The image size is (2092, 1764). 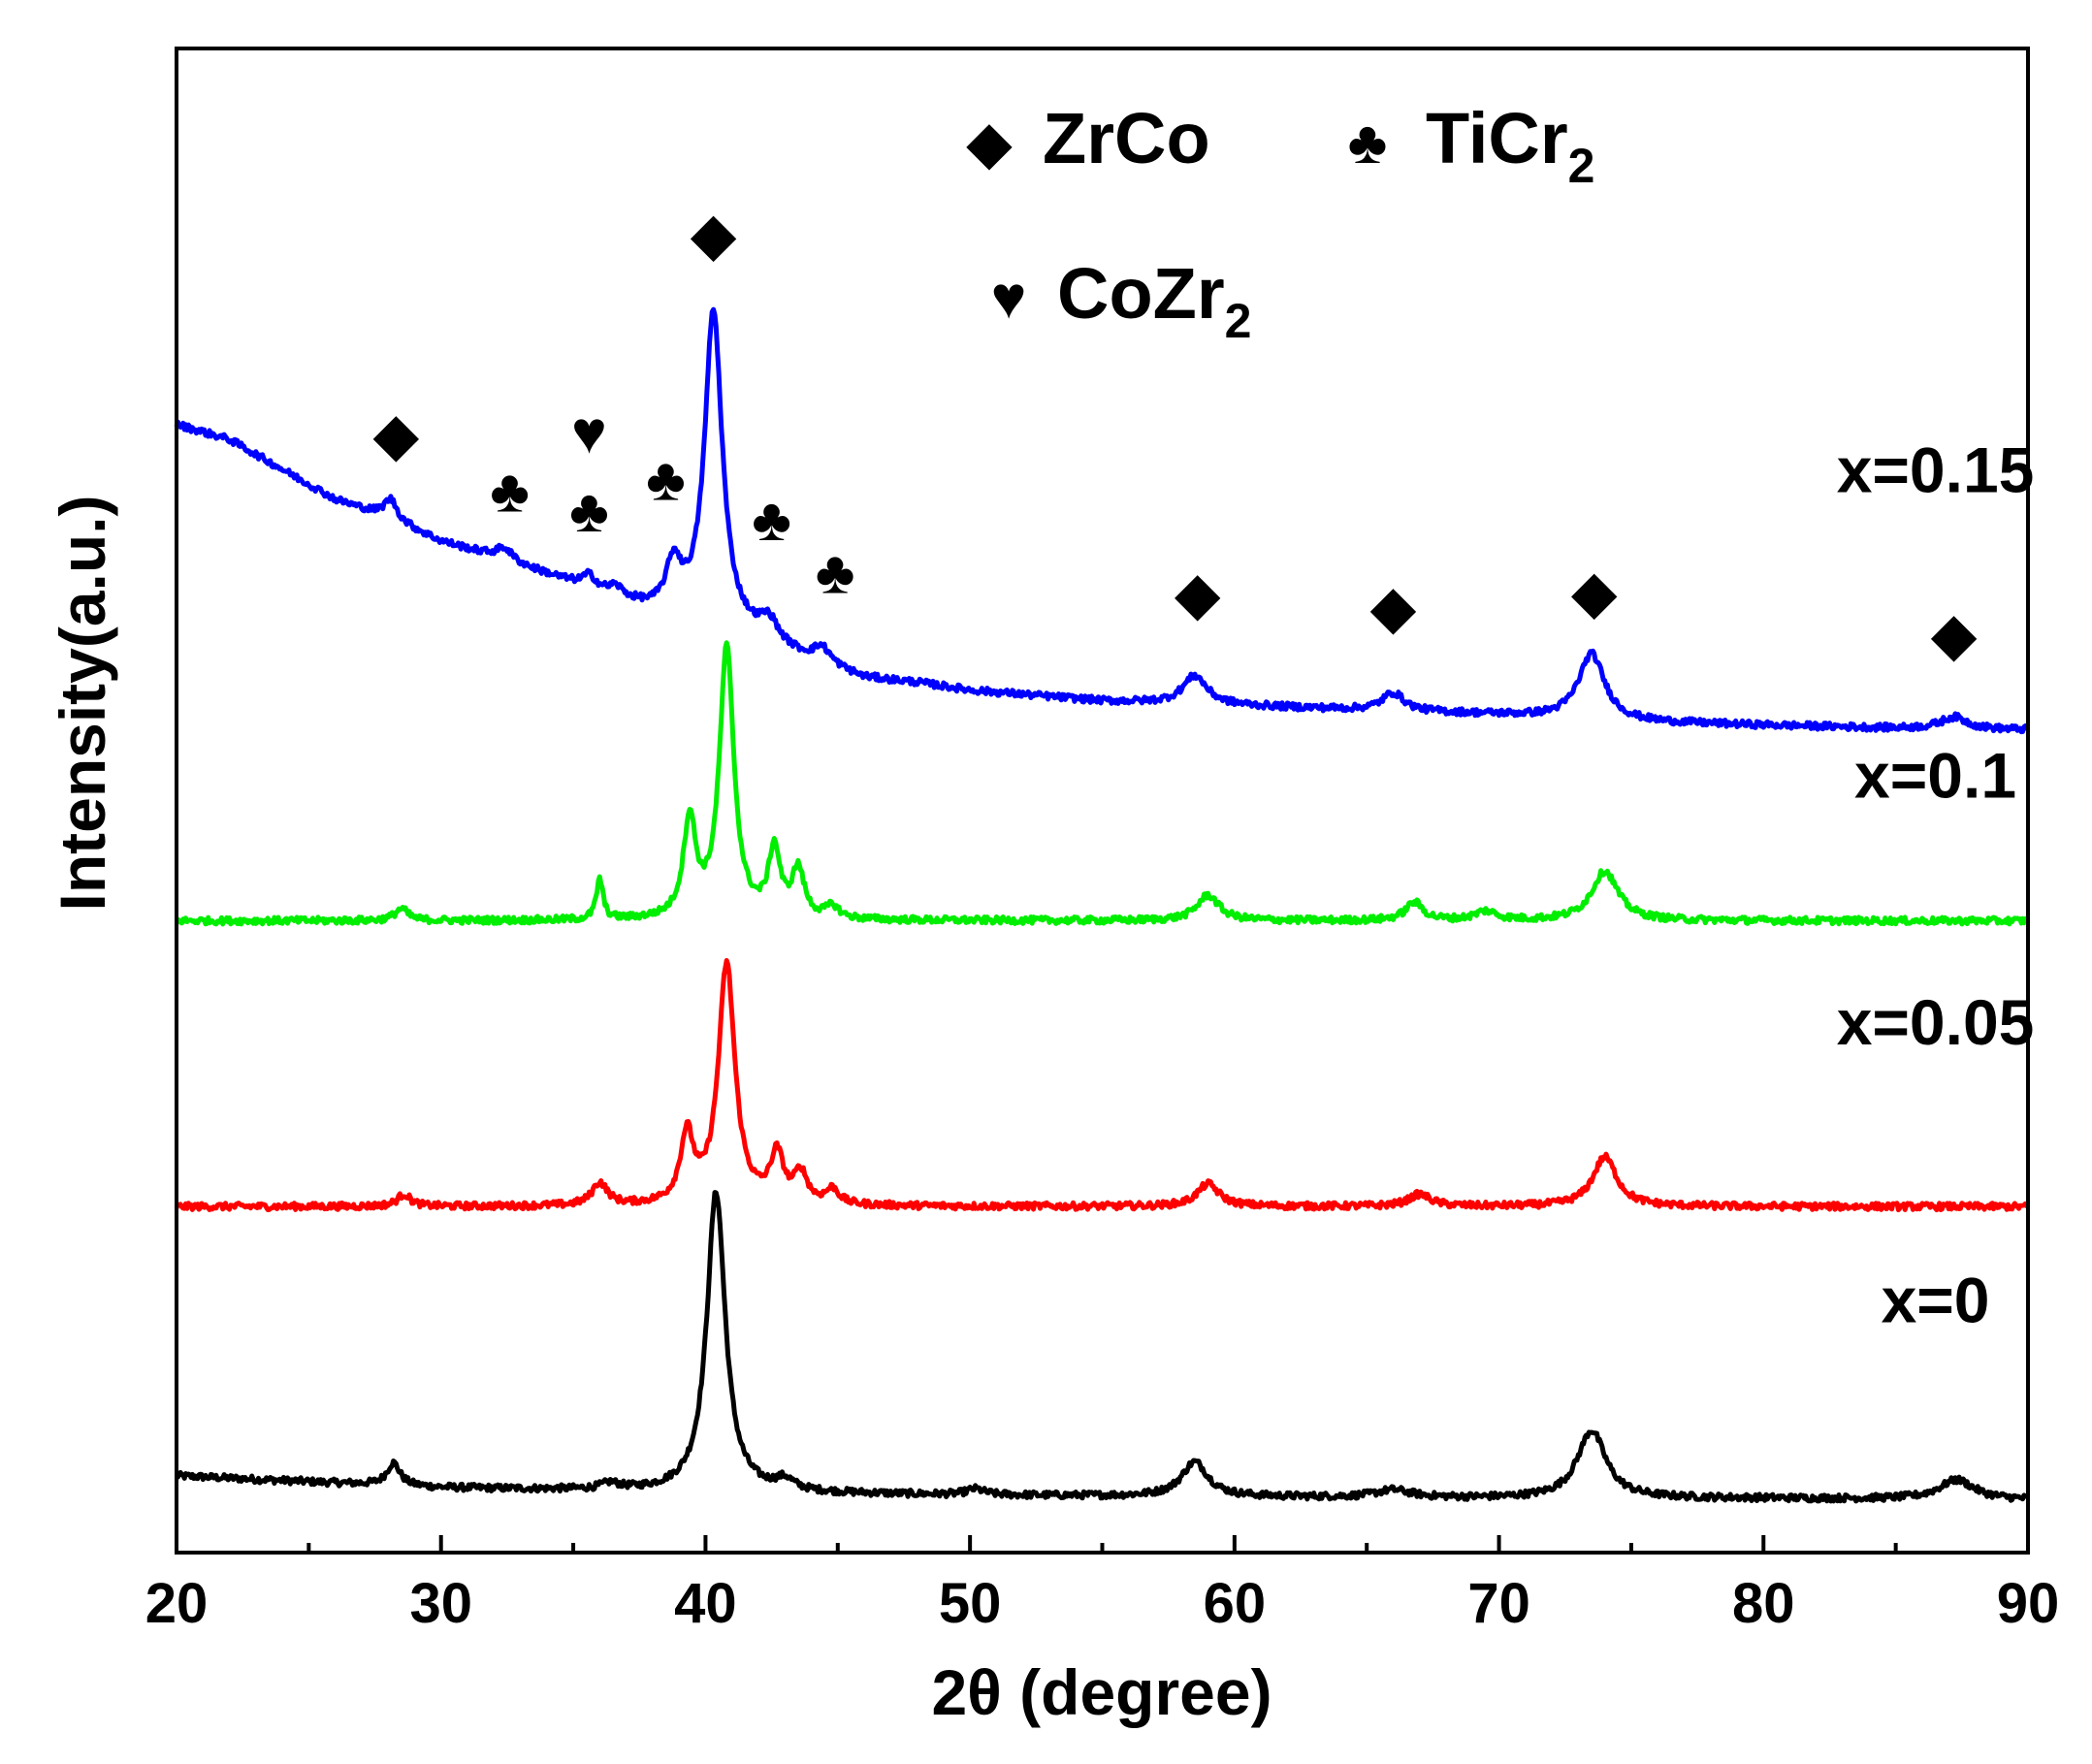 I want to click on x-tick-label-40: 40, so click(x=705, y=1603).